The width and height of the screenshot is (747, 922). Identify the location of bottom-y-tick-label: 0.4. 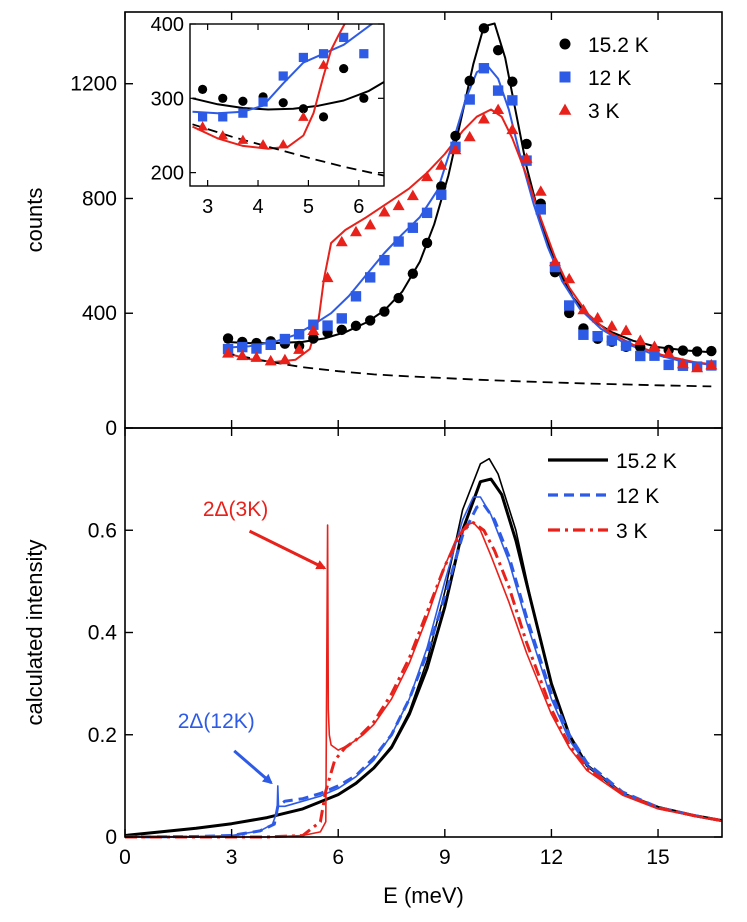
(103, 633).